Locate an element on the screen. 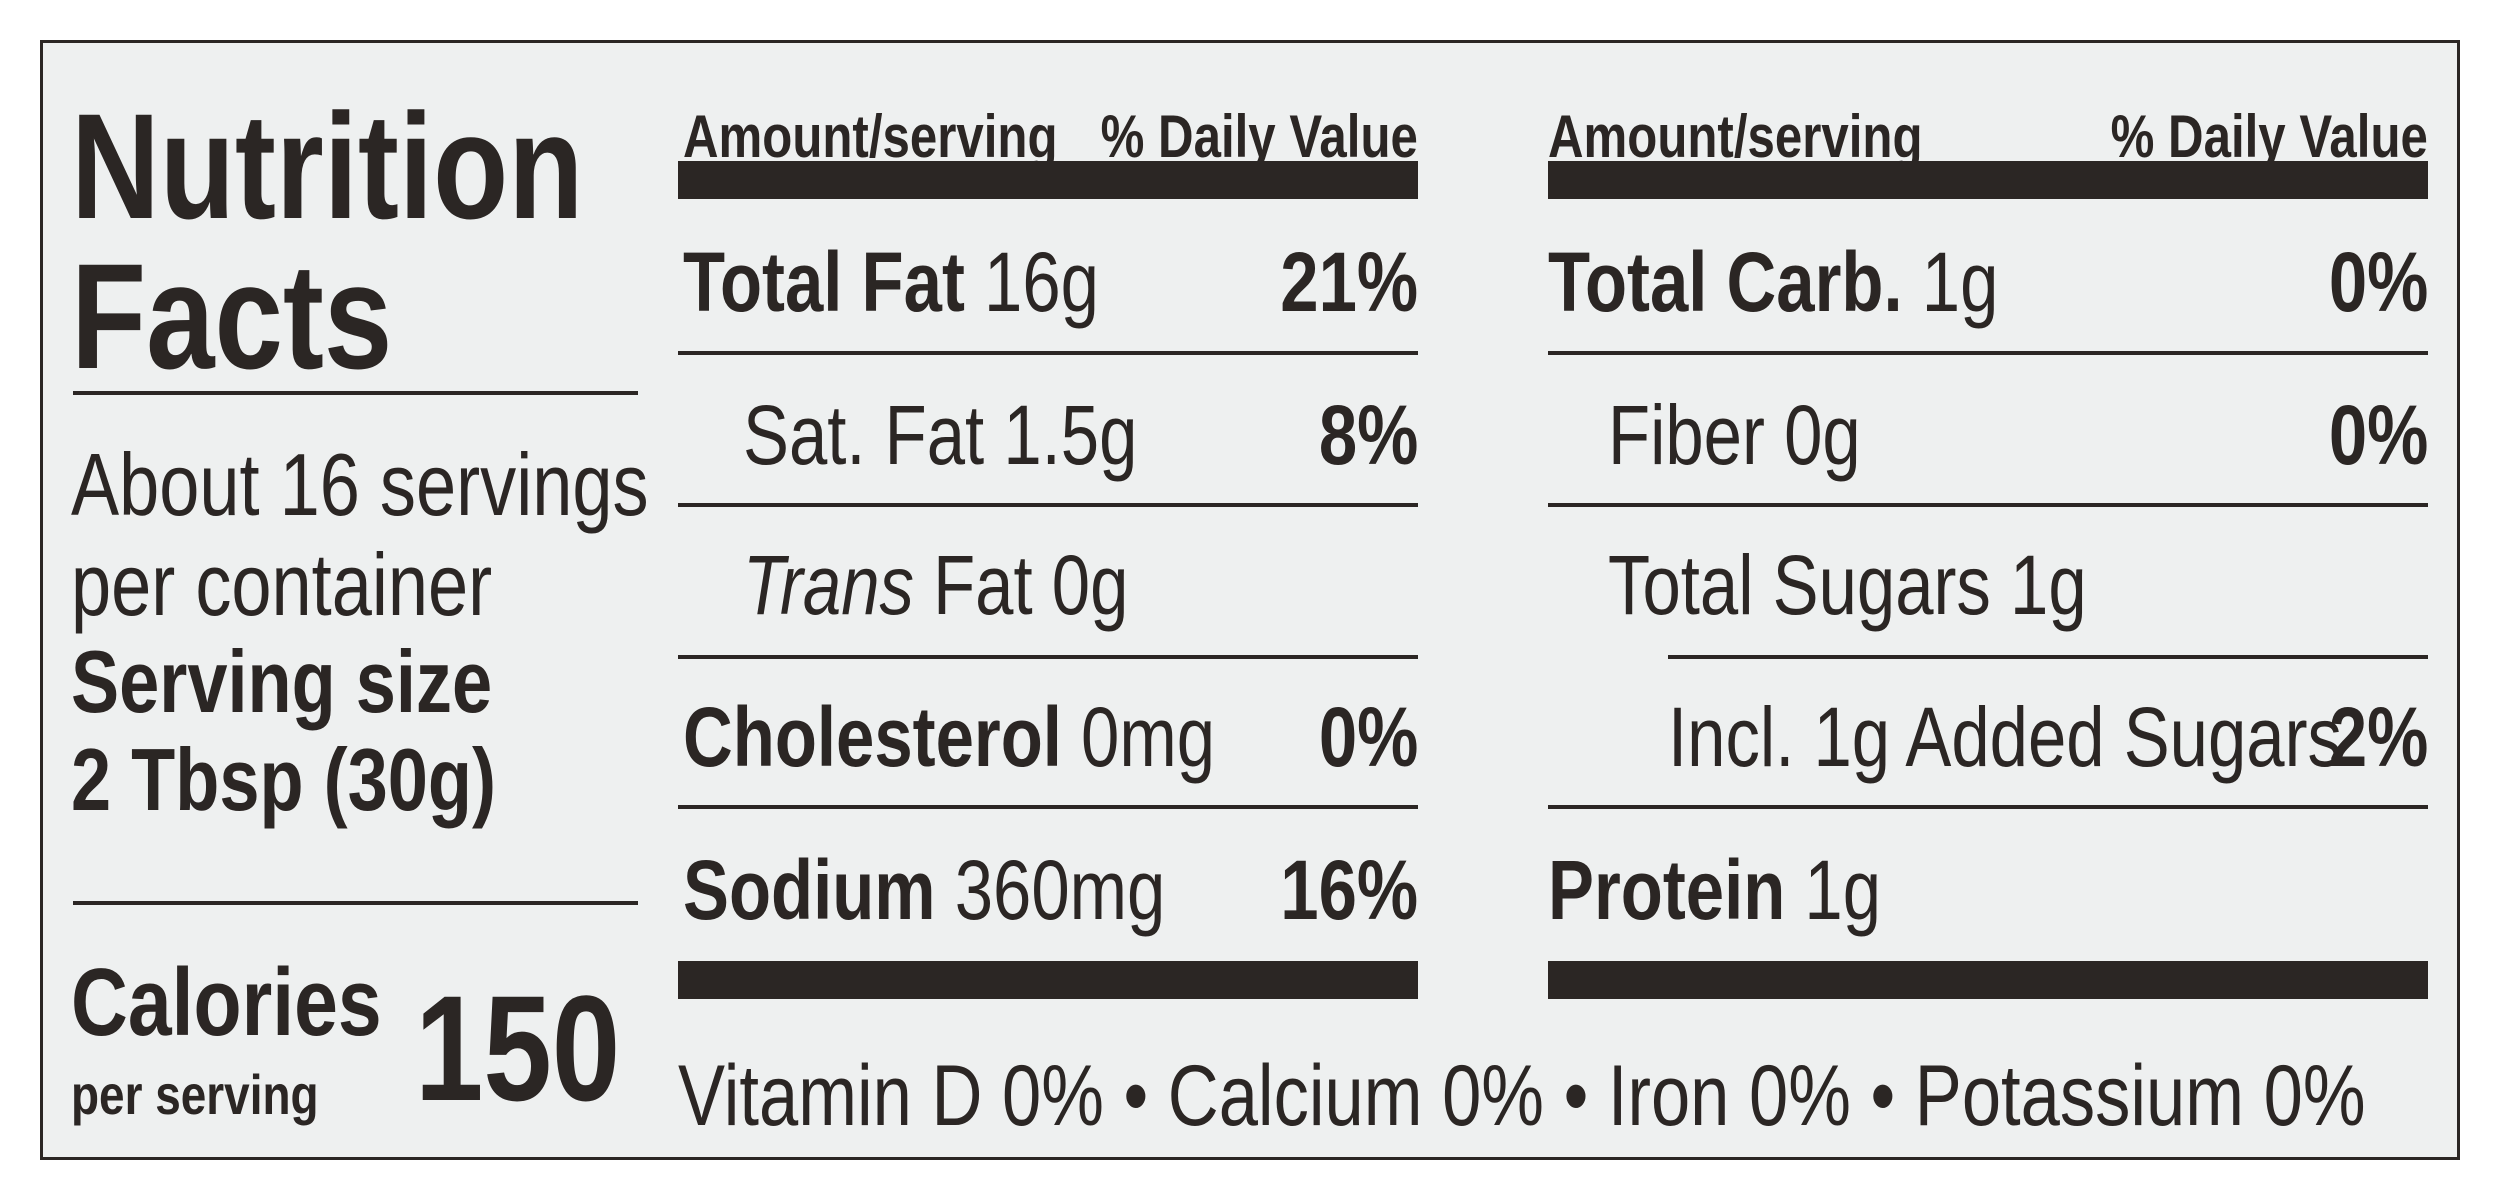 Image resolution: width=2500 pixels, height=1201 pixels. col2-thick-rule-bottom is located at coordinates (1988, 980).